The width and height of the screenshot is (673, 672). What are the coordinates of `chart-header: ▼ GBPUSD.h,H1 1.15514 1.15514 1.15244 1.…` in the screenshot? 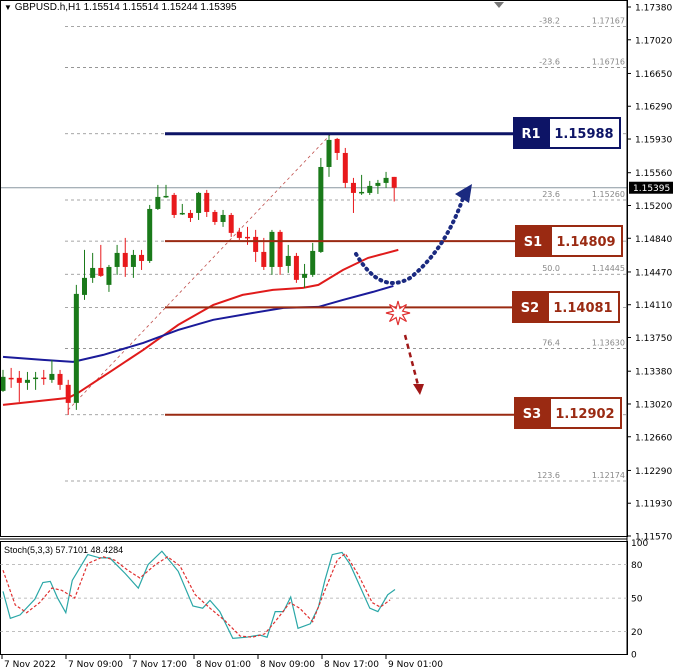 It's located at (120, 7).